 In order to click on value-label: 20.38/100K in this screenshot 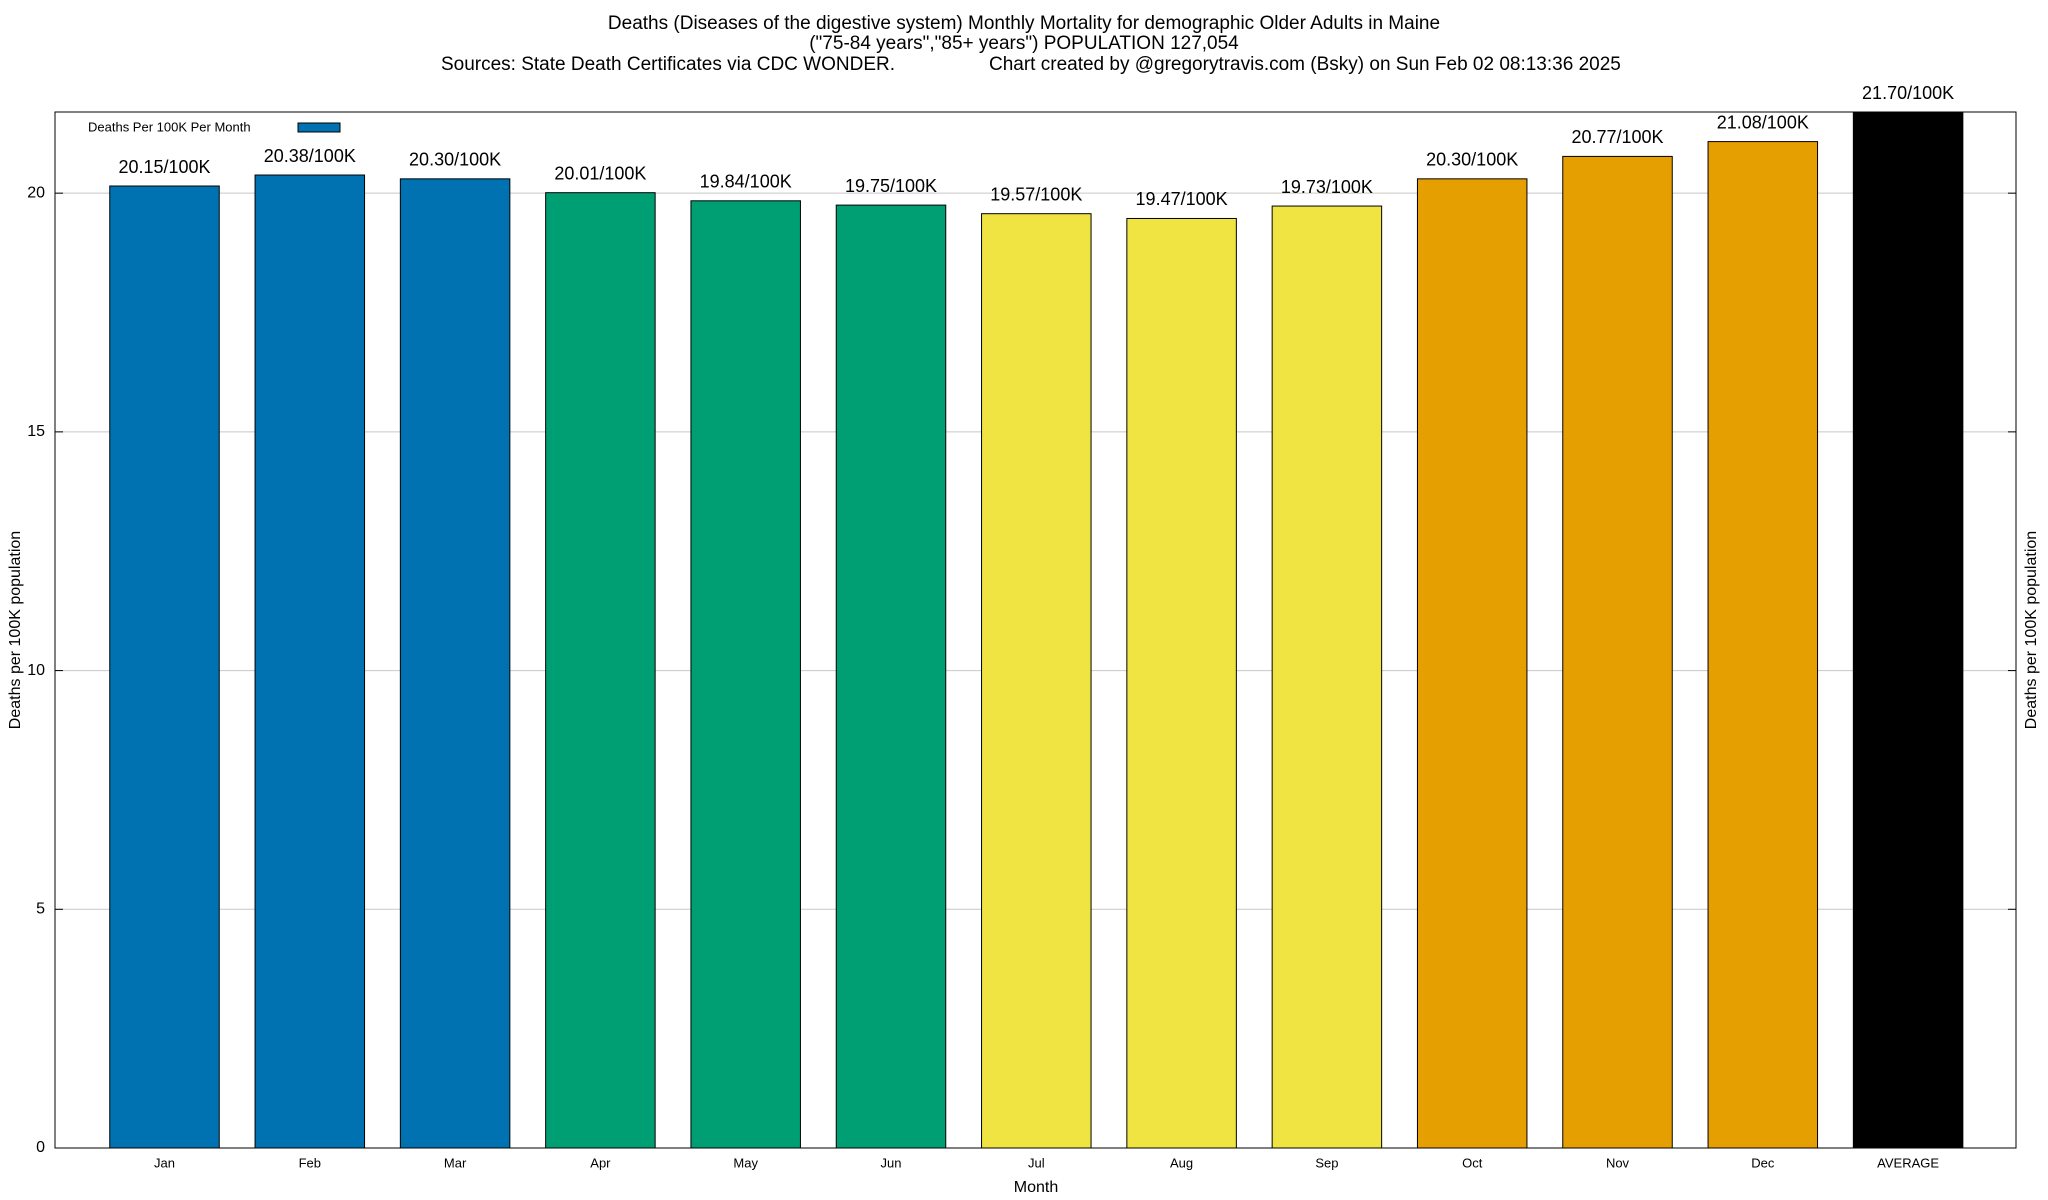, I will do `click(310, 156)`.